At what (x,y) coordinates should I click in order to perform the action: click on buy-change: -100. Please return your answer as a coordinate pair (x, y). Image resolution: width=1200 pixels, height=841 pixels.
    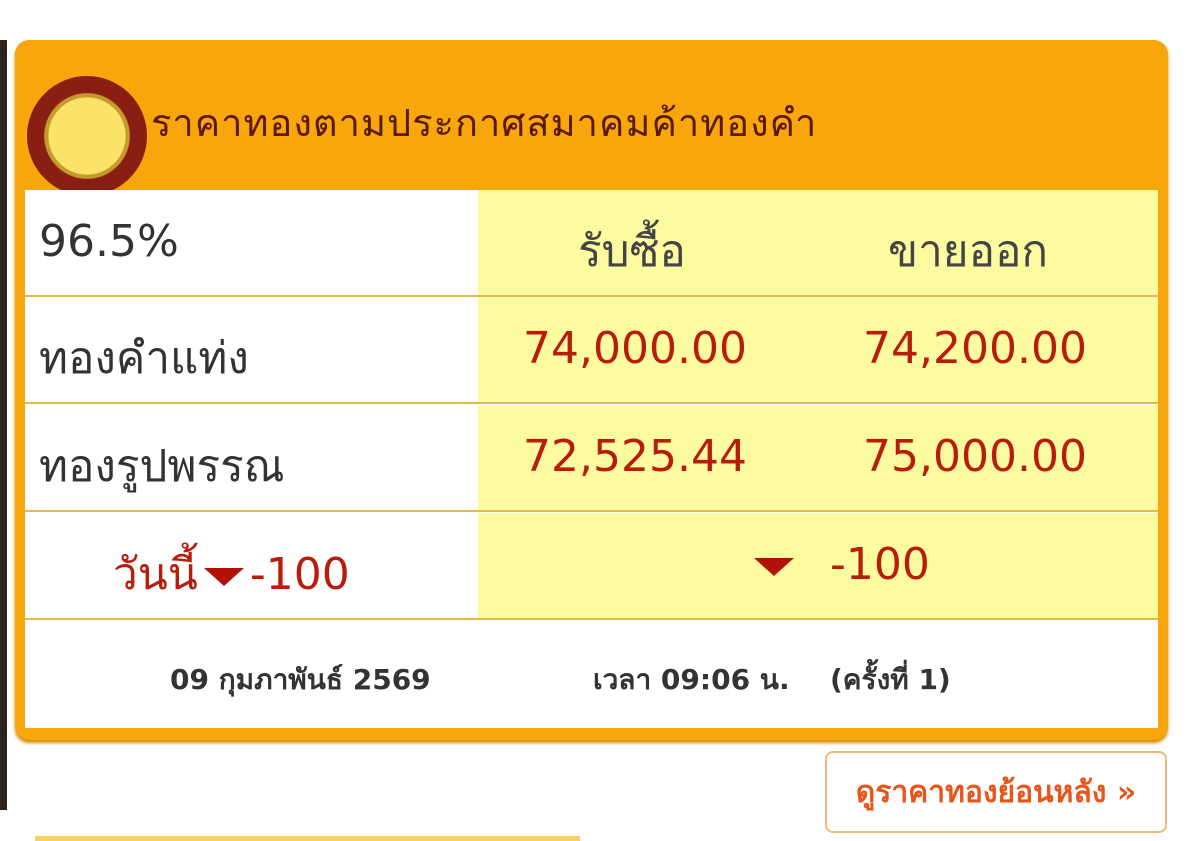
    Looking at the image, I should click on (299, 574).